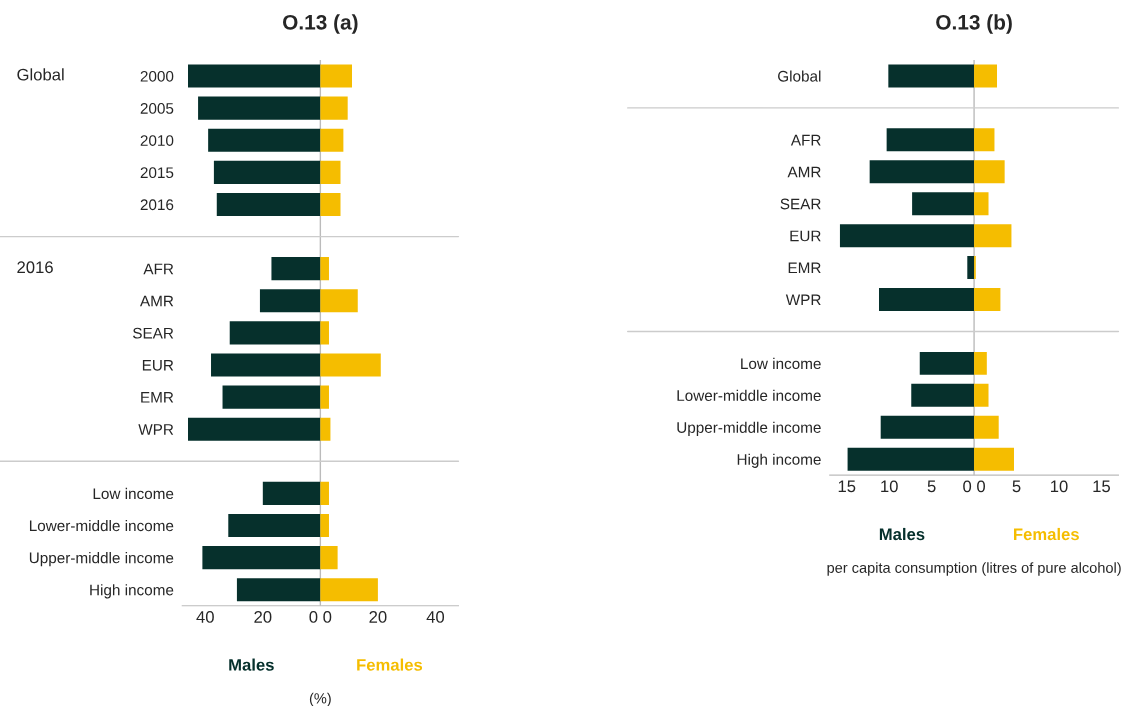 The height and width of the screenshot is (706, 1132). Describe the element at coordinates (157, 173) in the screenshot. I see `y-tick-label: 2015` at that location.